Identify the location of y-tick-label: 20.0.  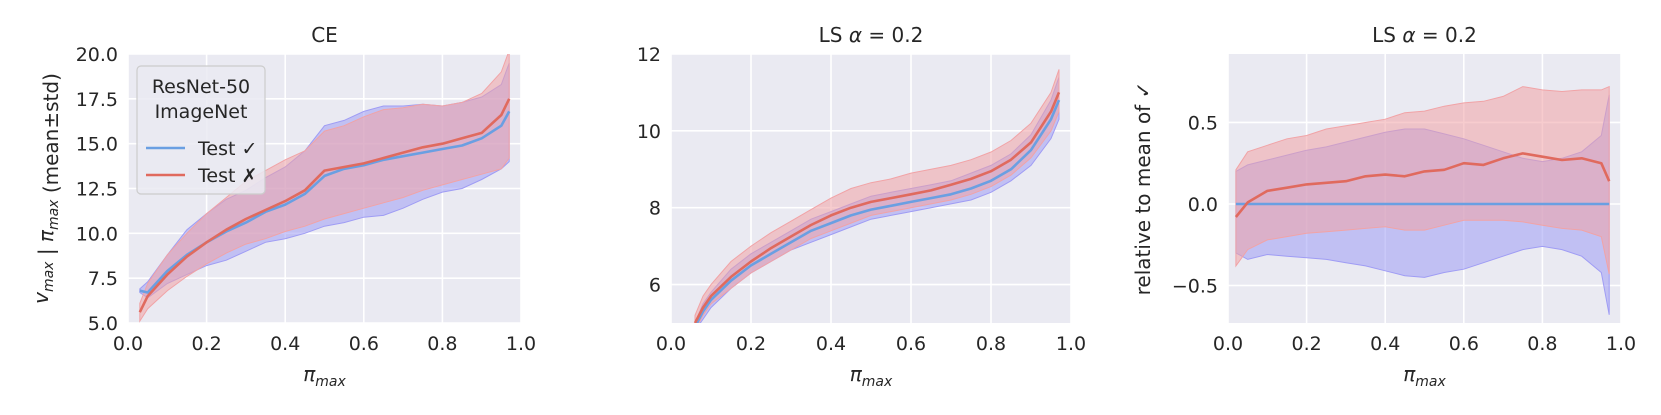
(97, 55).